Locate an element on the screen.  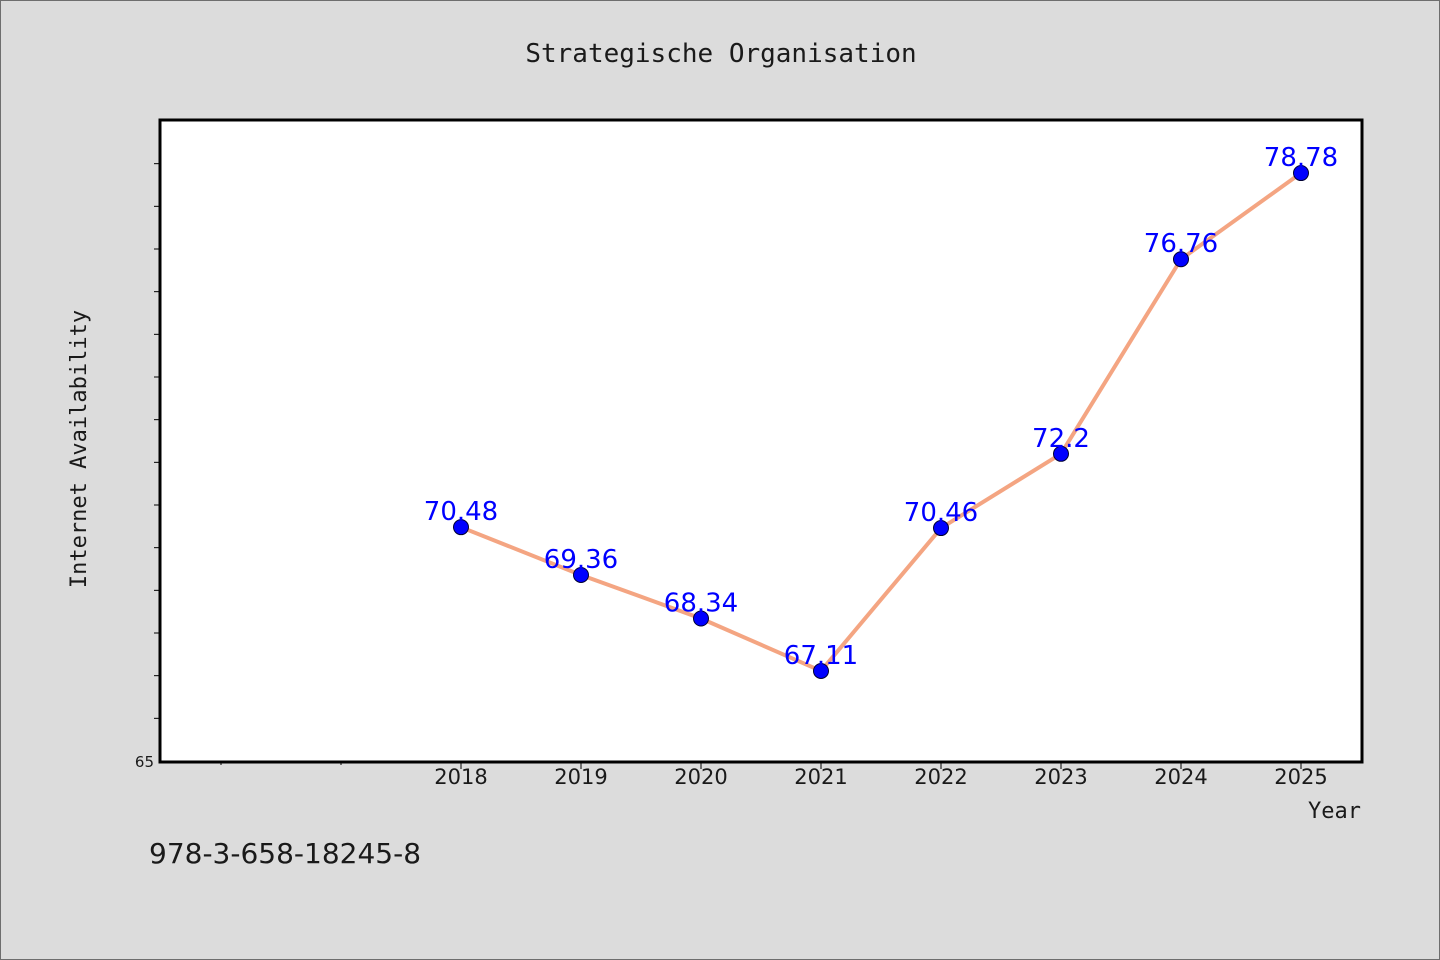
chart-title: Strategische Organisation is located at coordinates (720, 54).